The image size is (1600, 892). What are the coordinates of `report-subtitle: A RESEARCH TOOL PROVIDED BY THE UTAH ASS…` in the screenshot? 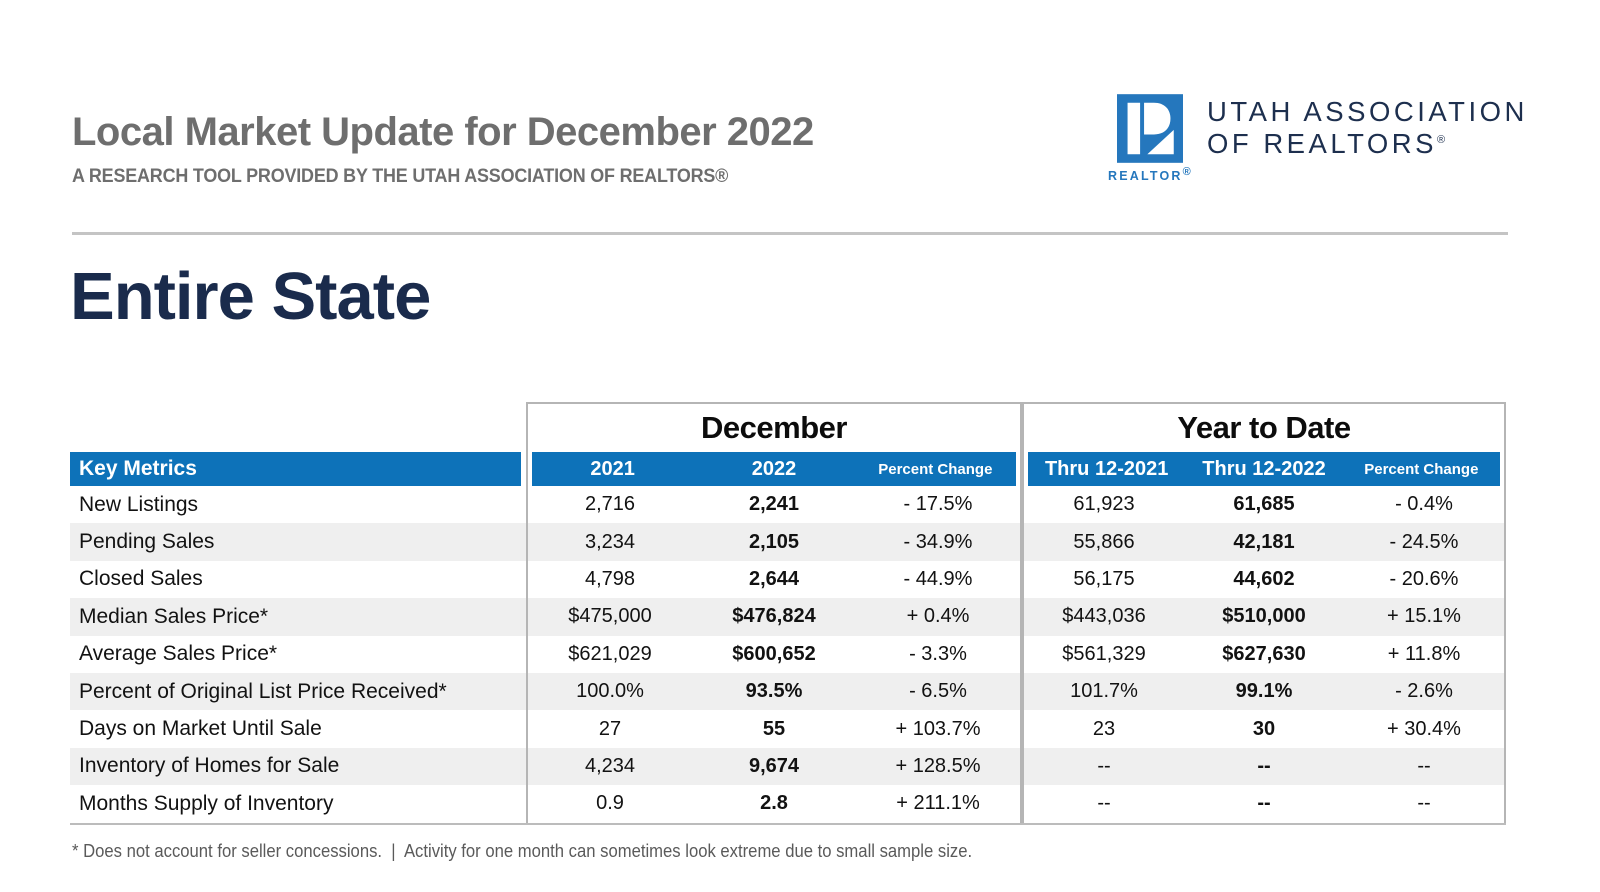 It's located at (400, 176).